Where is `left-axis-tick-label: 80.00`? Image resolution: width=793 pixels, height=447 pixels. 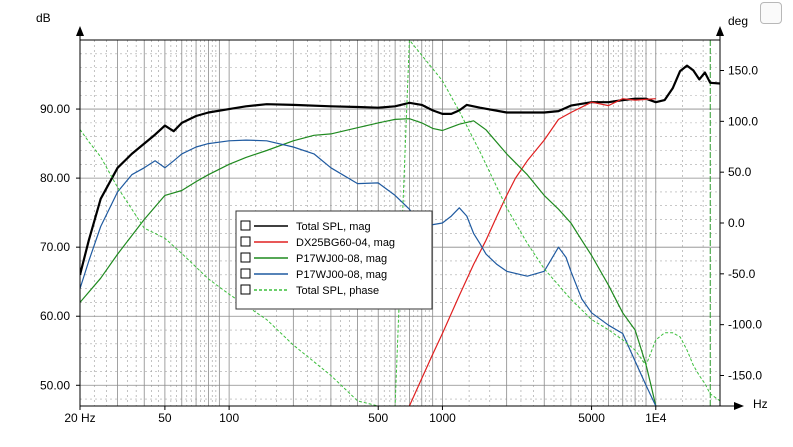
left-axis-tick-label: 80.00 is located at coordinates (55, 178).